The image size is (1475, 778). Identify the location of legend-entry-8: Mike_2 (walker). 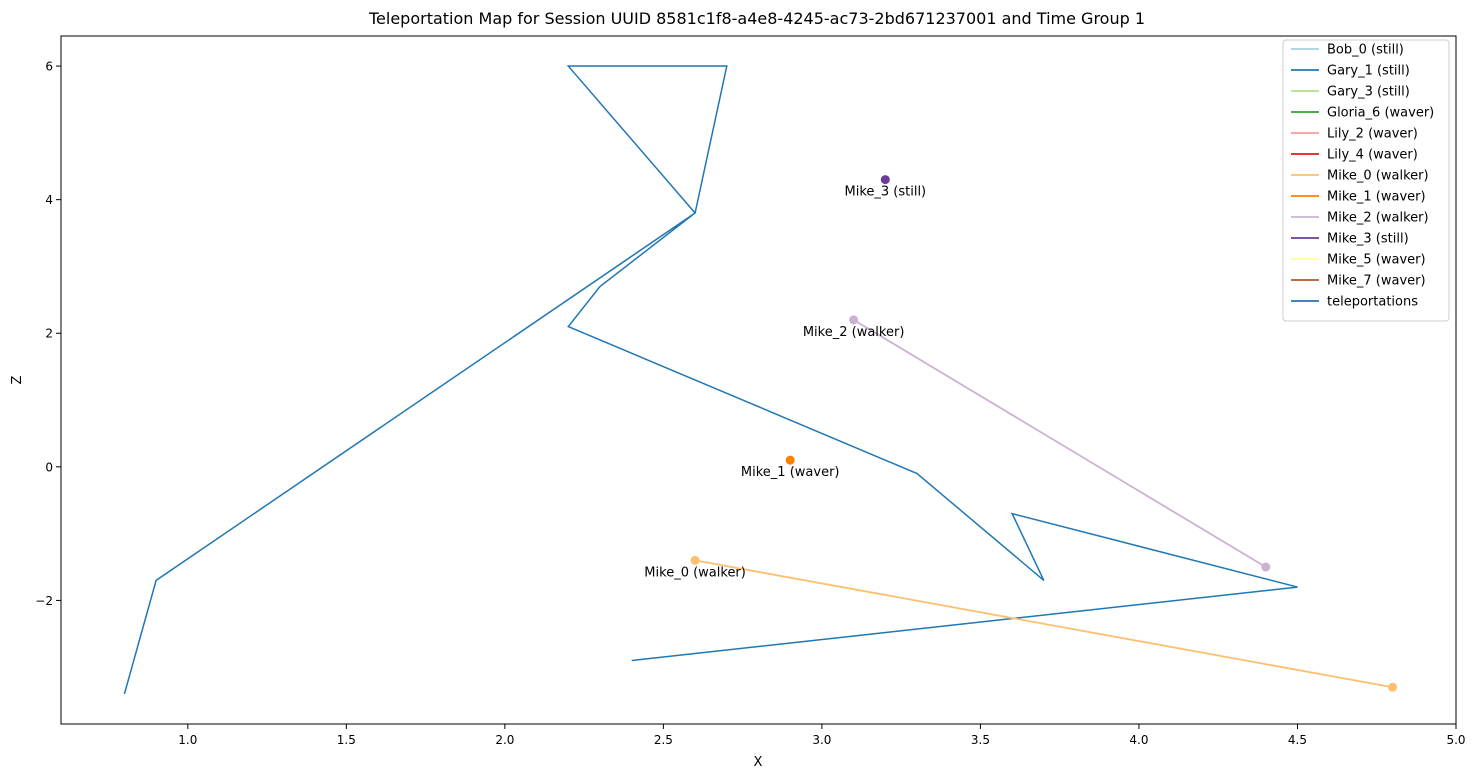
(1378, 218).